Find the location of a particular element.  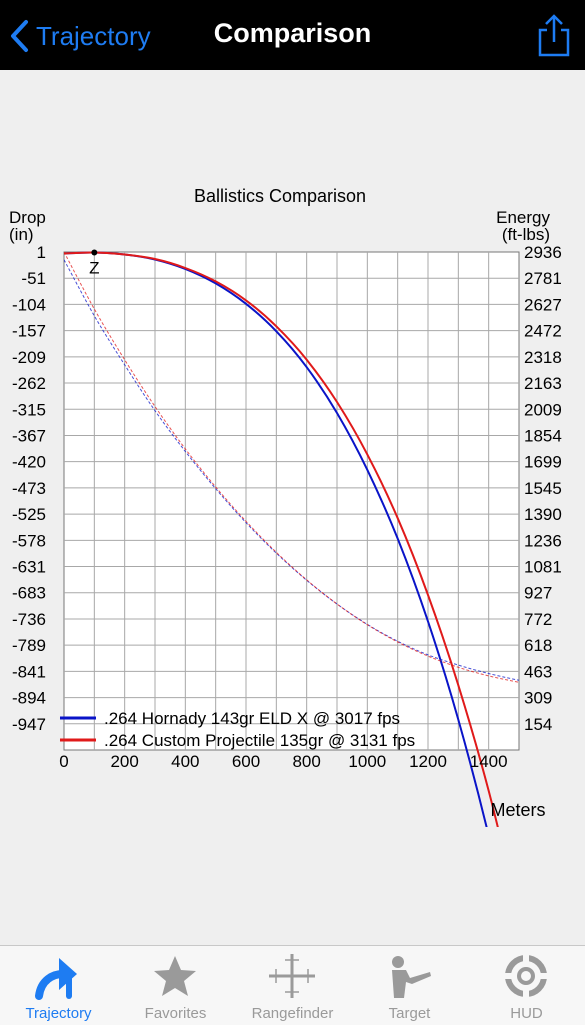

x-tick-label: 800 is located at coordinates (306, 761).